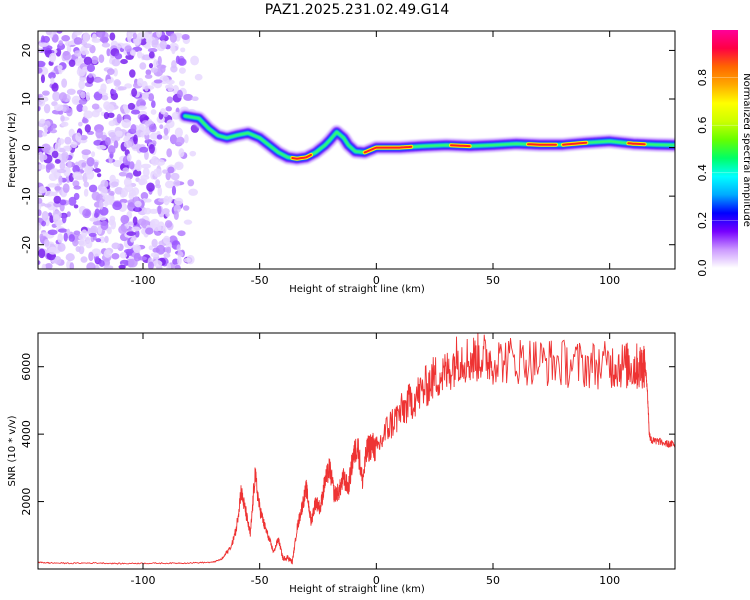  What do you see at coordinates (717, 173) in the screenshot?
I see `colorbar-ticks: 0.0 0.2 0.4 0.6 0.8` at bounding box center [717, 173].